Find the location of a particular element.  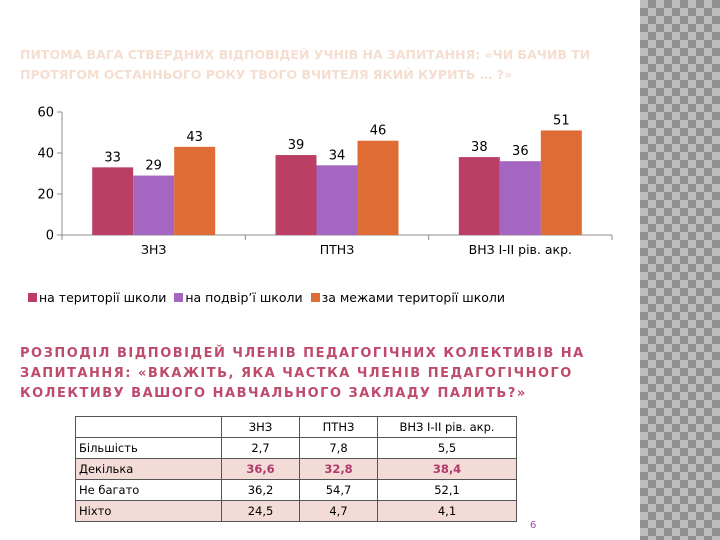

y-tick-label: 60 is located at coordinates (45, 113).